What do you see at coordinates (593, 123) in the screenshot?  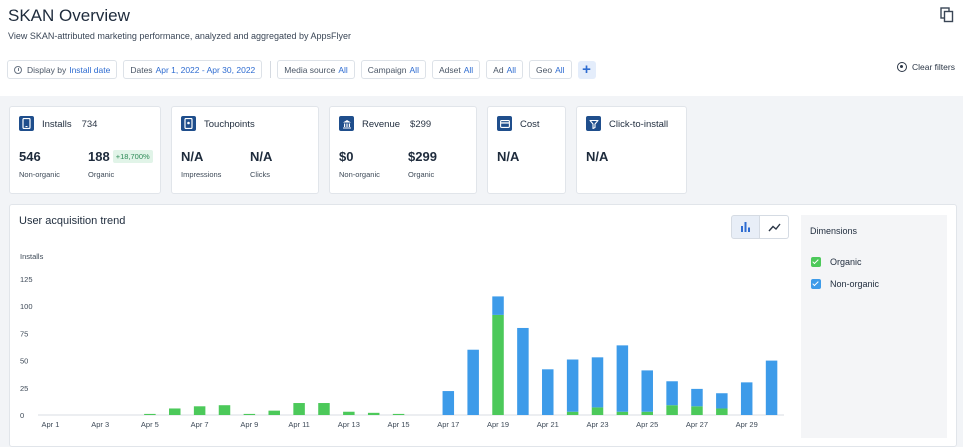 I see `funnel-icon` at bounding box center [593, 123].